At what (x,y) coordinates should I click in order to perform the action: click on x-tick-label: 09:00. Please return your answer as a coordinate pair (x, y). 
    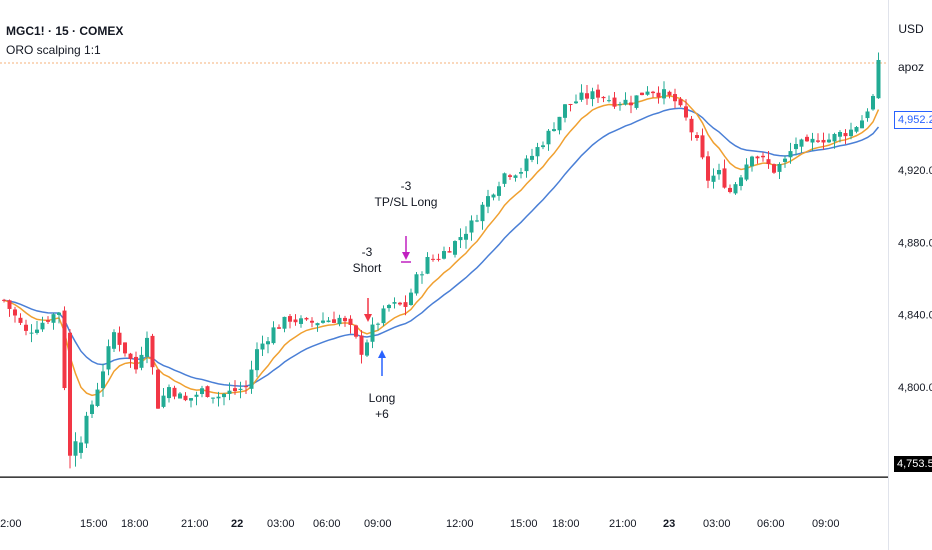
    Looking at the image, I should click on (378, 524).